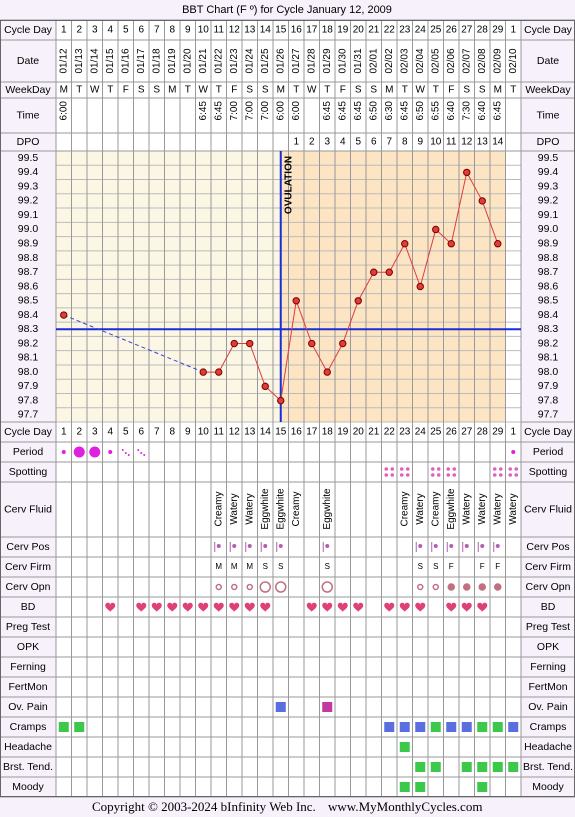  What do you see at coordinates (311, 60) in the screenshot?
I see `vertical-text: 01/28` at bounding box center [311, 60].